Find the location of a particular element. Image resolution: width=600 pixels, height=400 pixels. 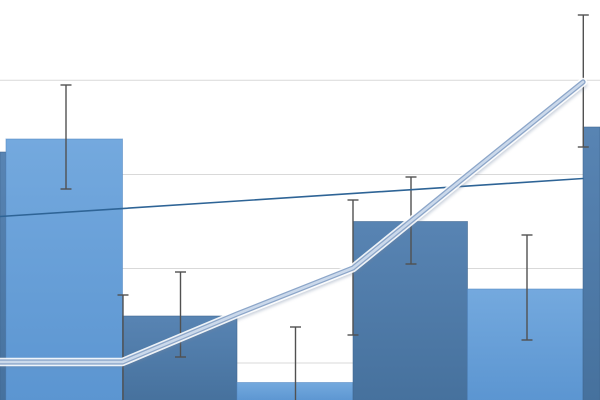

thin-trend-line is located at coordinates (292, 197).